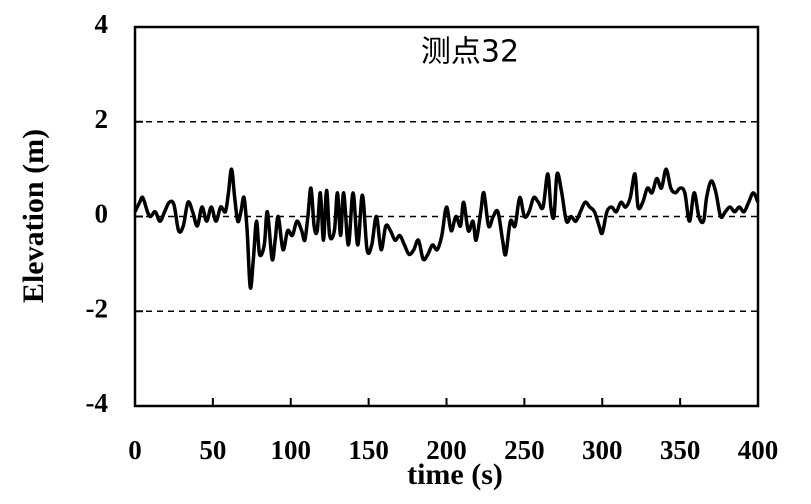 This screenshot has height=504, width=811. Describe the element at coordinates (524, 450) in the screenshot. I see `x-tick-label: 250` at that location.